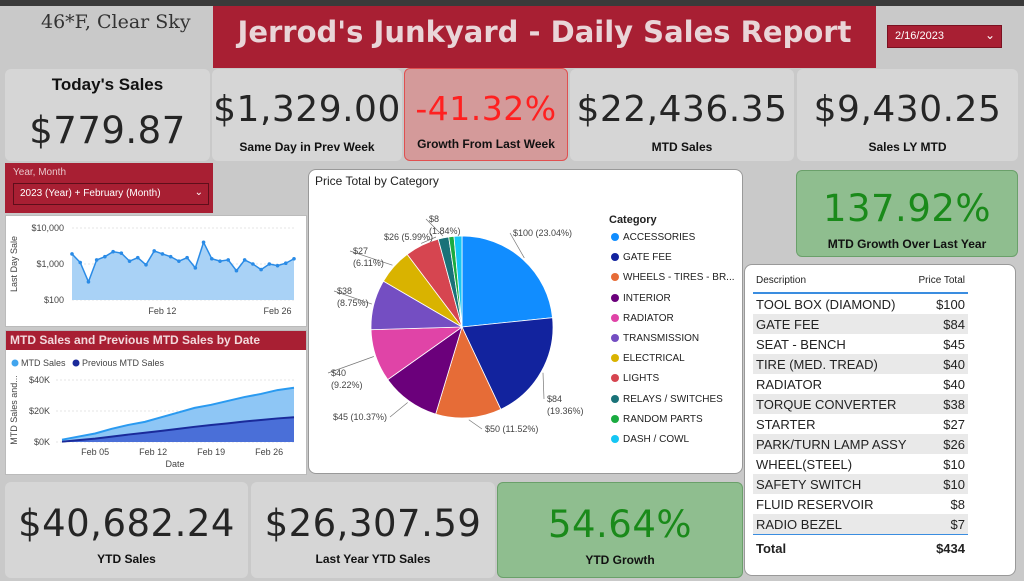 This screenshot has width=1024, height=581. I want to click on legend-label: Previous MTD Sales, so click(123, 363).